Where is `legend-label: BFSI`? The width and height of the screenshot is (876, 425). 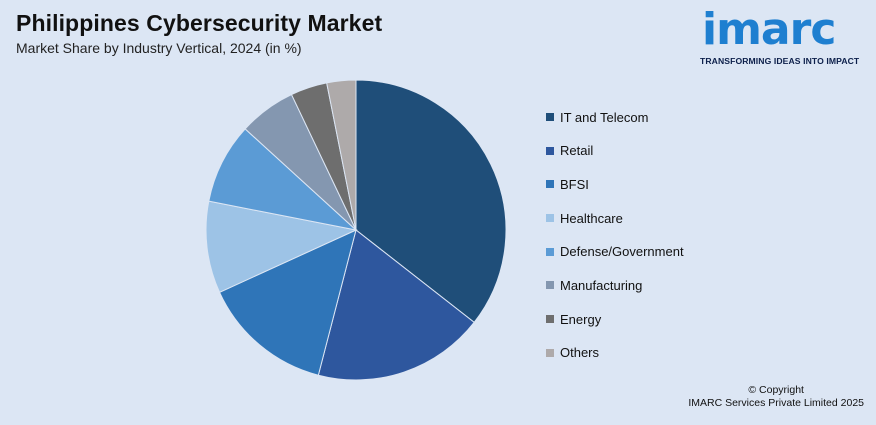 legend-label: BFSI is located at coordinates (574, 184).